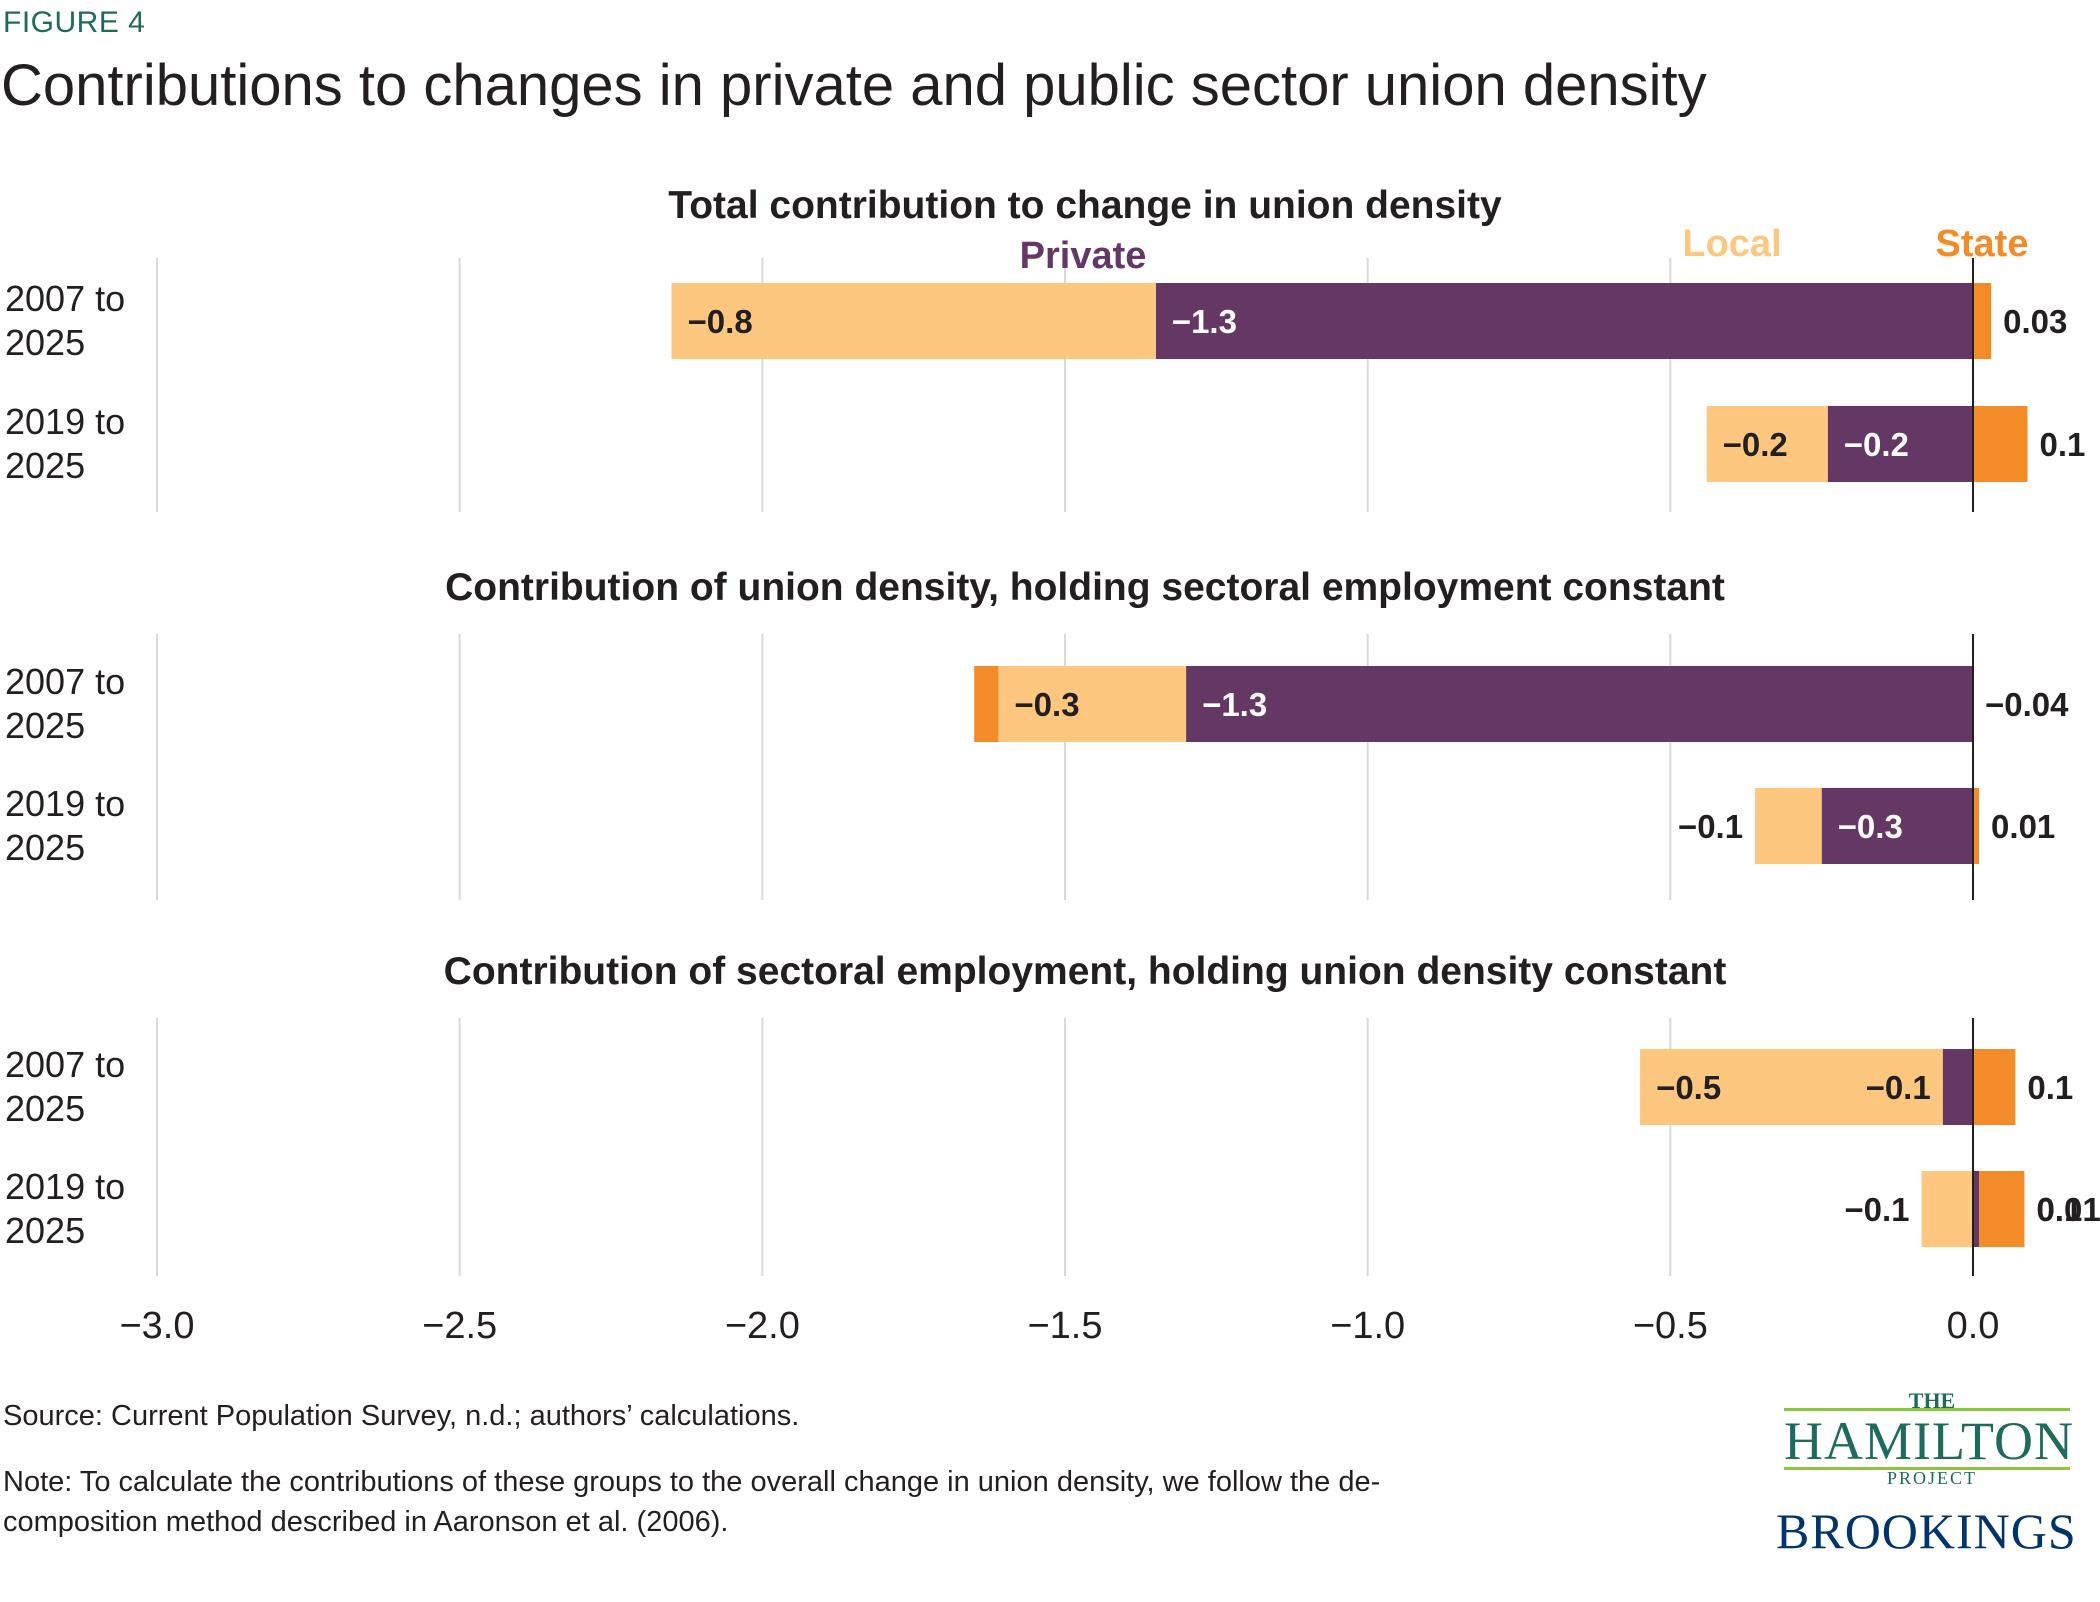 The height and width of the screenshot is (1602, 2100). What do you see at coordinates (1973, 1326) in the screenshot?
I see `x-tick-label: 0.0` at bounding box center [1973, 1326].